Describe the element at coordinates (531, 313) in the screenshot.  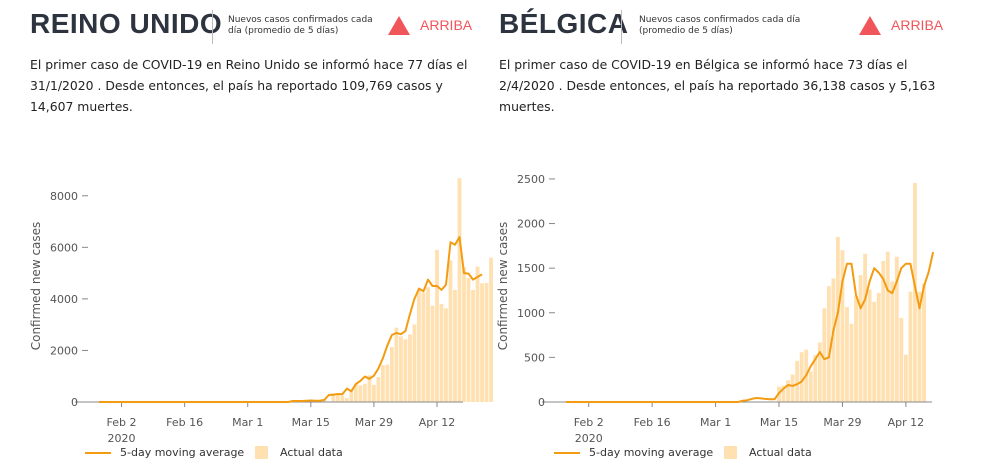
I see `y-tick-label: 1000` at that location.